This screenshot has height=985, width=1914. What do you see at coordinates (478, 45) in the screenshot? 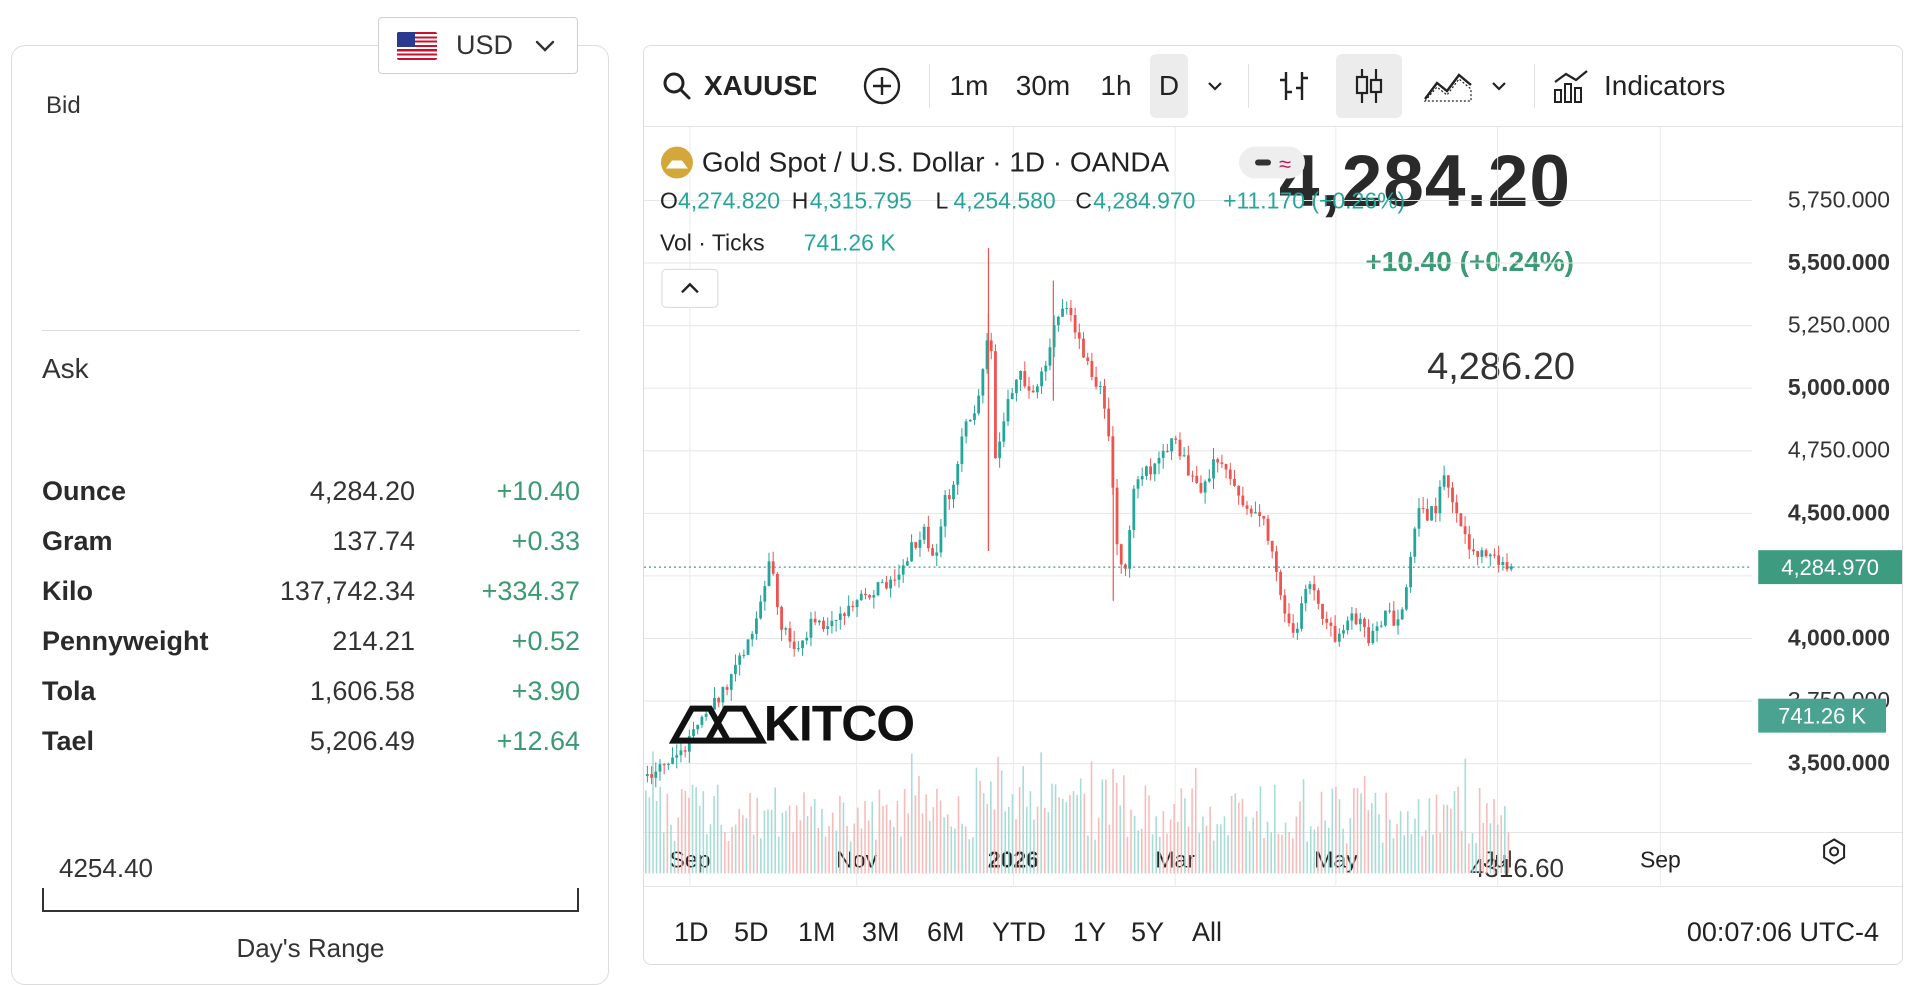
I see `currency-selector: USD` at bounding box center [478, 45].